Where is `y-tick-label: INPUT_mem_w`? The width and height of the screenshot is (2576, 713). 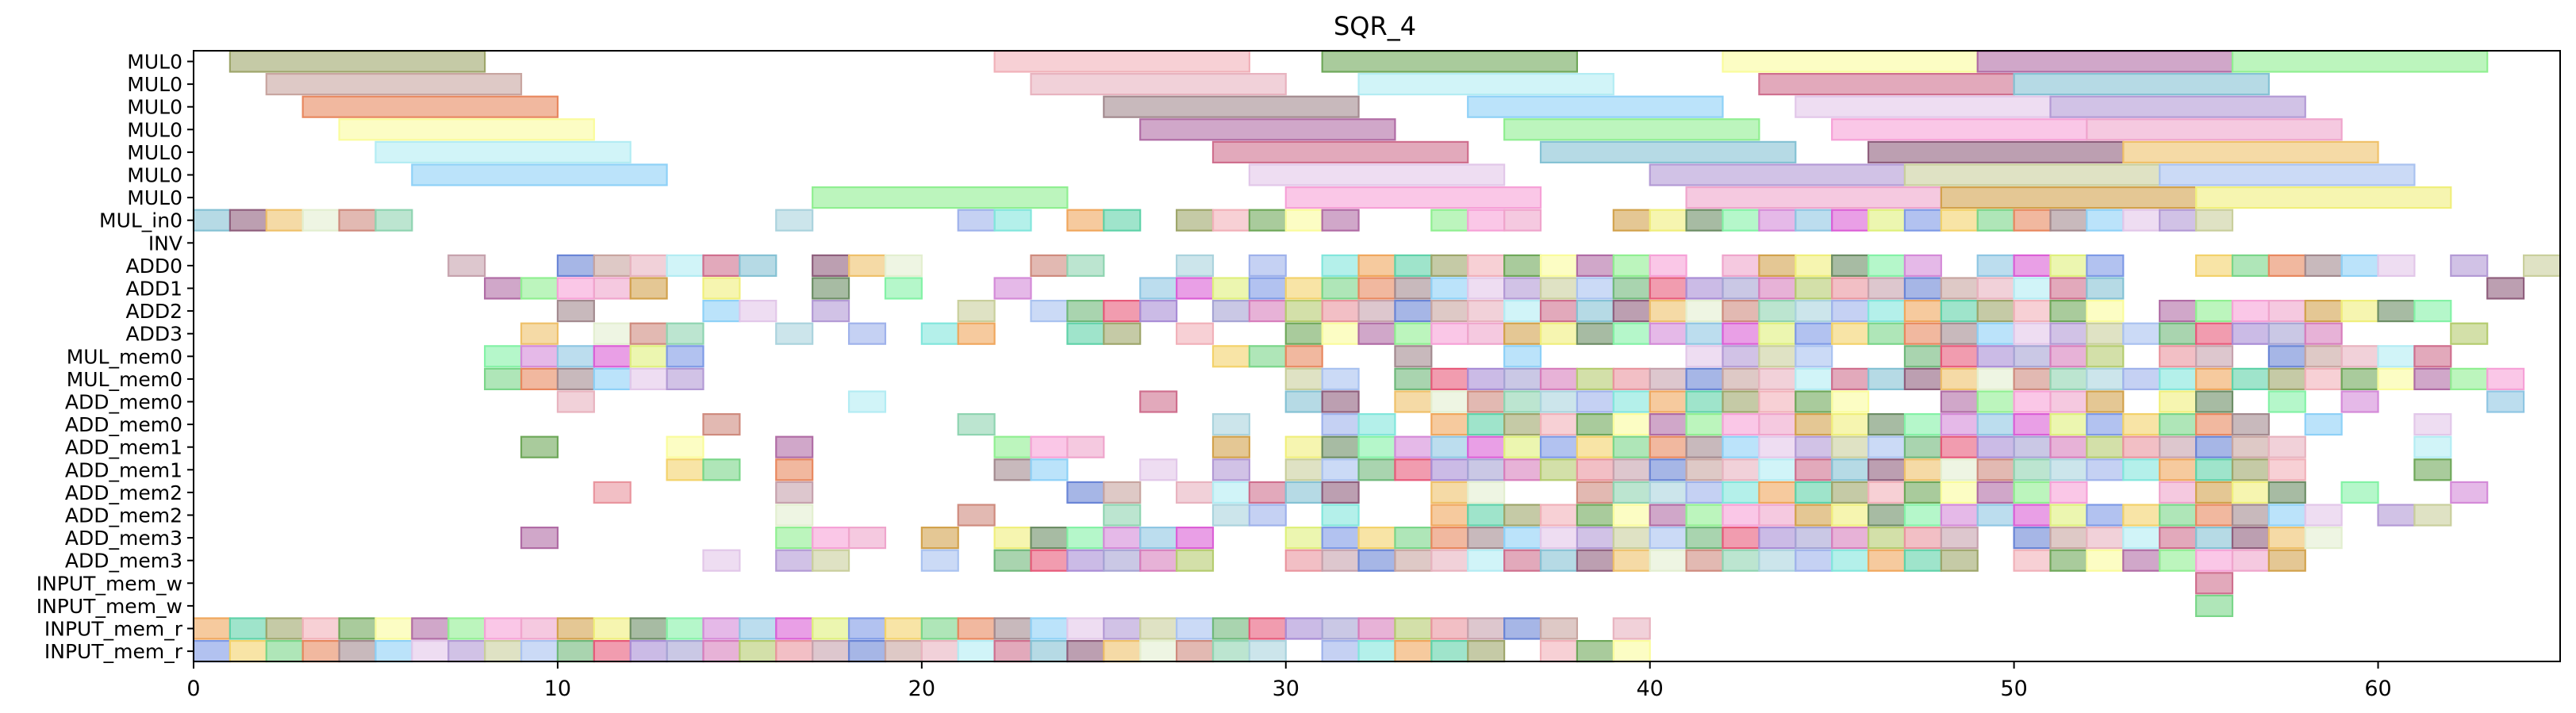 y-tick-label: INPUT_mem_w is located at coordinates (109, 584).